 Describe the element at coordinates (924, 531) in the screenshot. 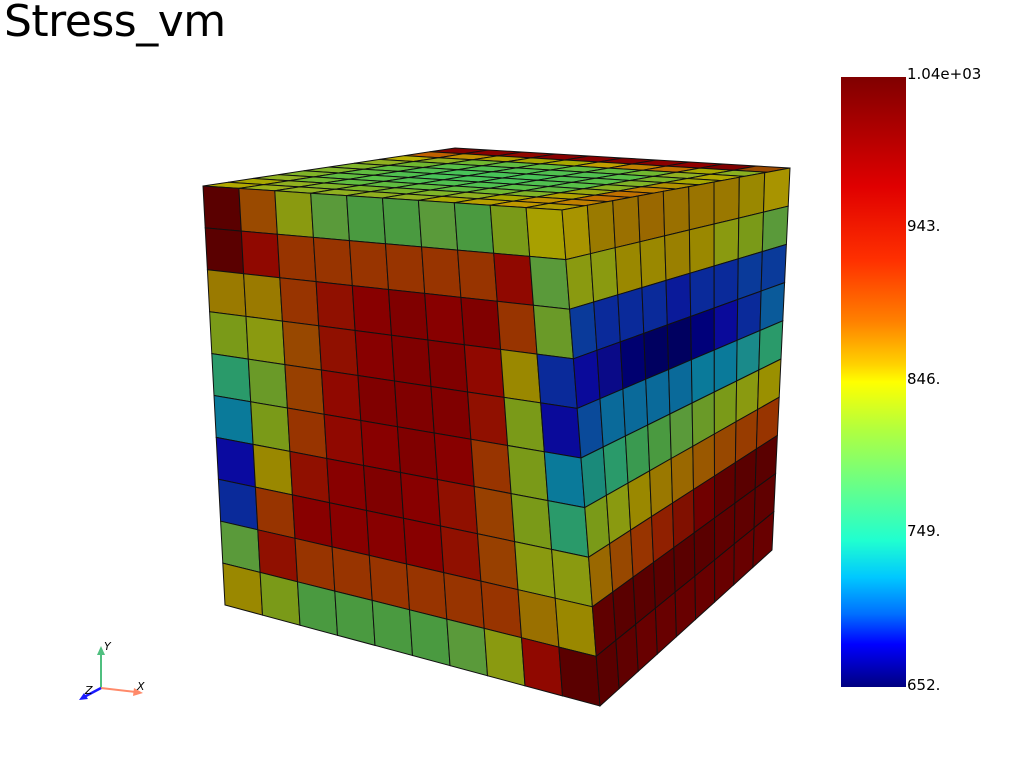

I see `colorbar-label-q1: 749.` at that location.